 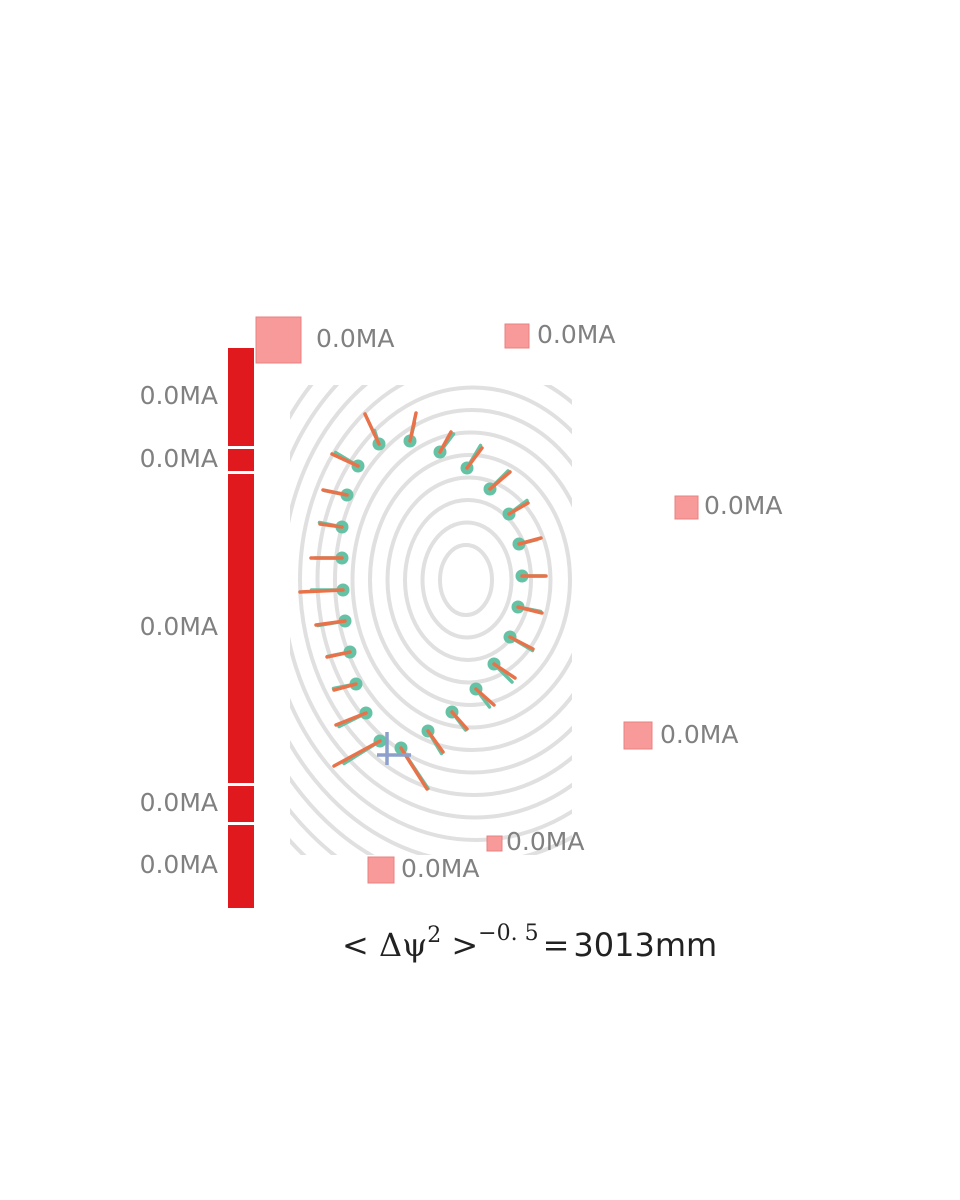 I want to click on formula-exponent: −0. 5, so click(x=508, y=933).